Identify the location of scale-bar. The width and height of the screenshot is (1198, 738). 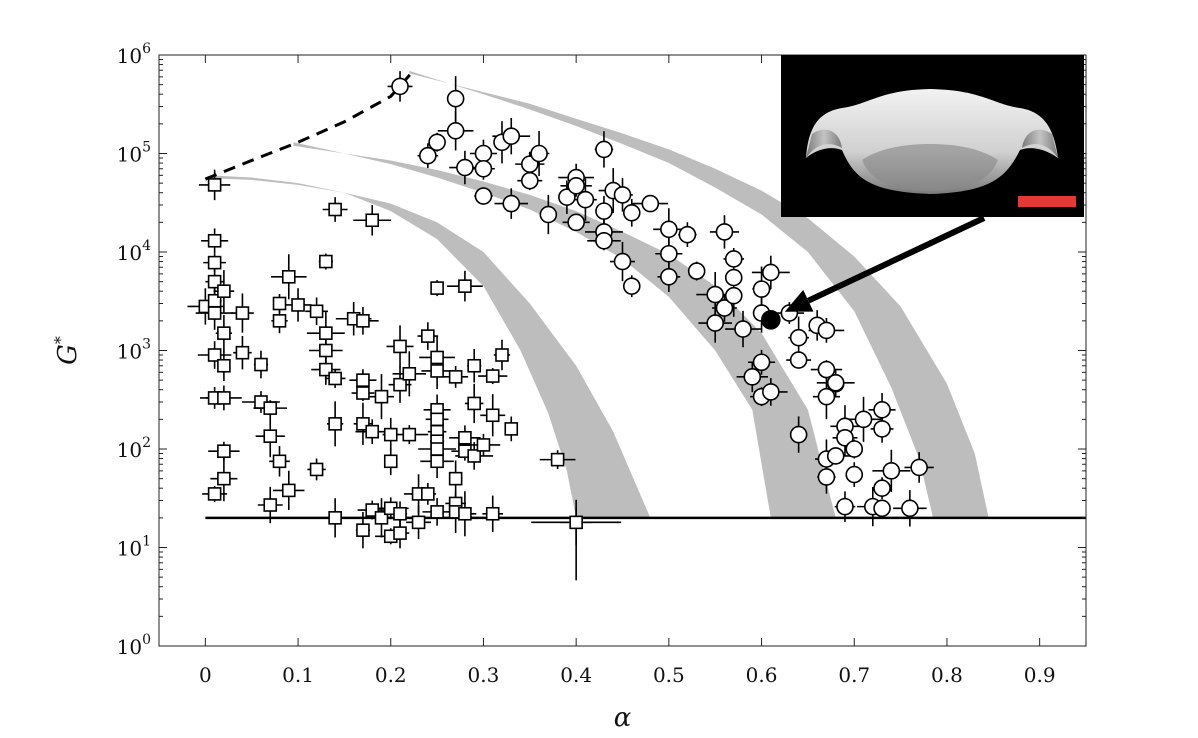
(1047, 201).